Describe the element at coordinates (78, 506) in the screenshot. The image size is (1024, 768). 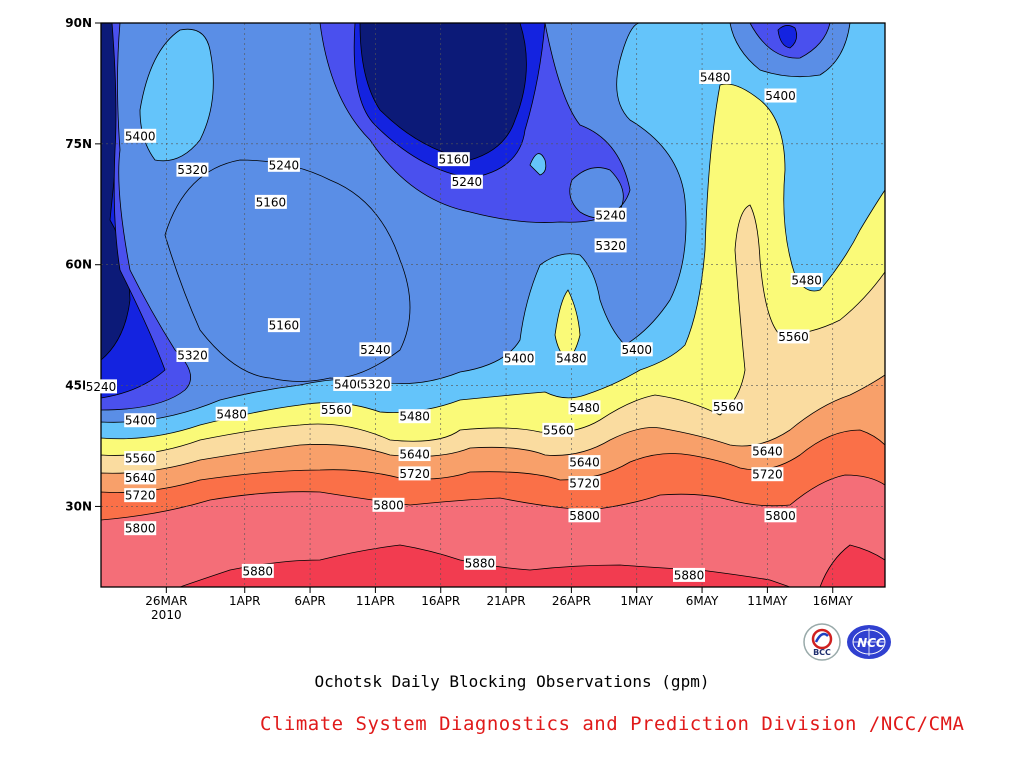
I see `y-tick-label: 30N` at that location.